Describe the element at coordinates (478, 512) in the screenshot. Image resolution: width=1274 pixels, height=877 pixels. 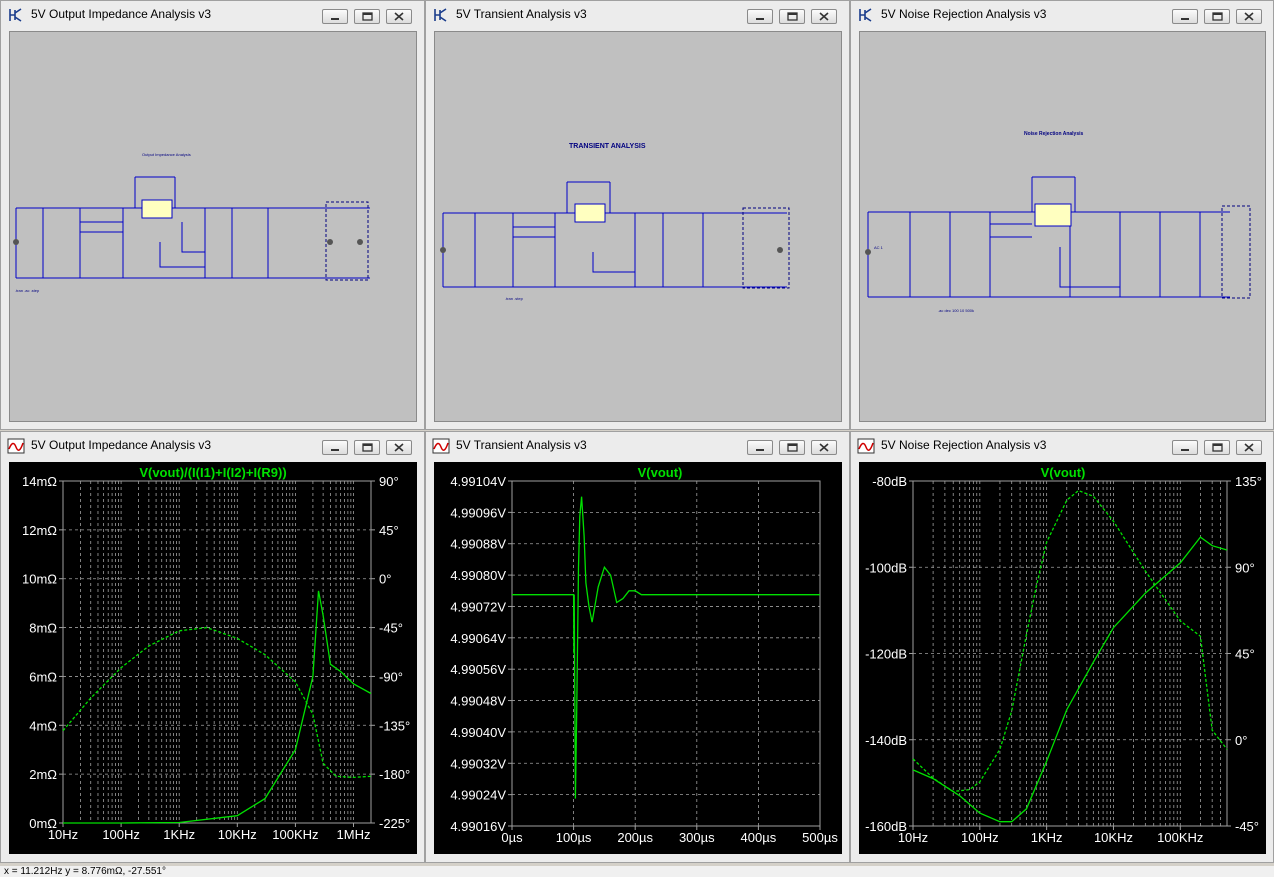
I see `y-tick-label: 4.99096V` at that location.